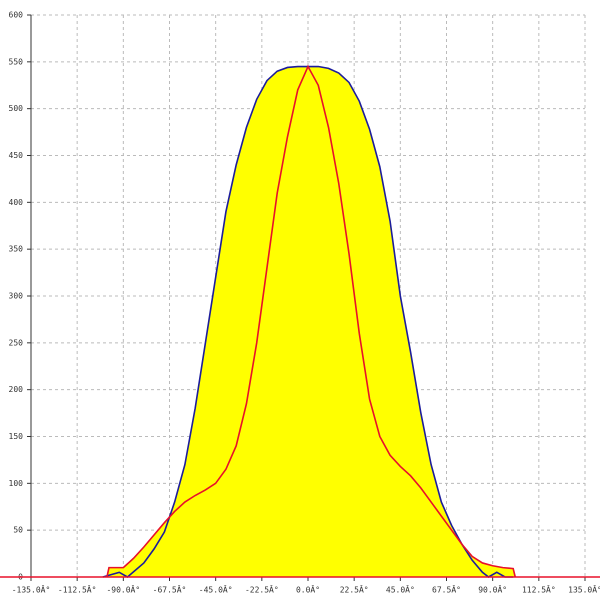  What do you see at coordinates (18, 530) in the screenshot?
I see `y-tick-label: 50` at bounding box center [18, 530].